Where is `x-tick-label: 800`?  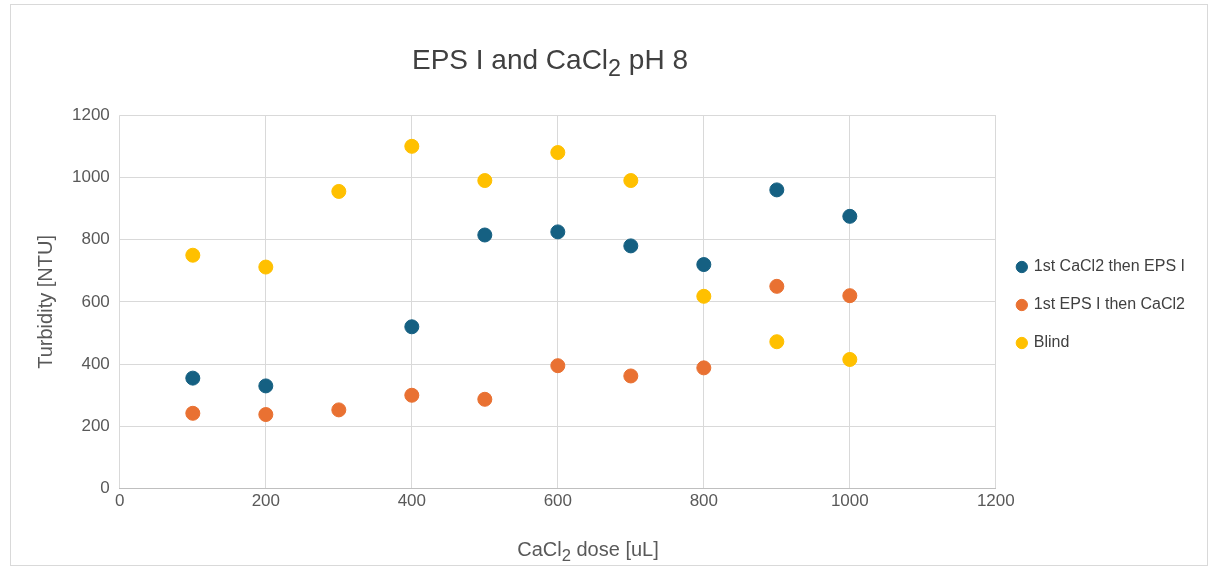 x-tick-label: 800 is located at coordinates (703, 501).